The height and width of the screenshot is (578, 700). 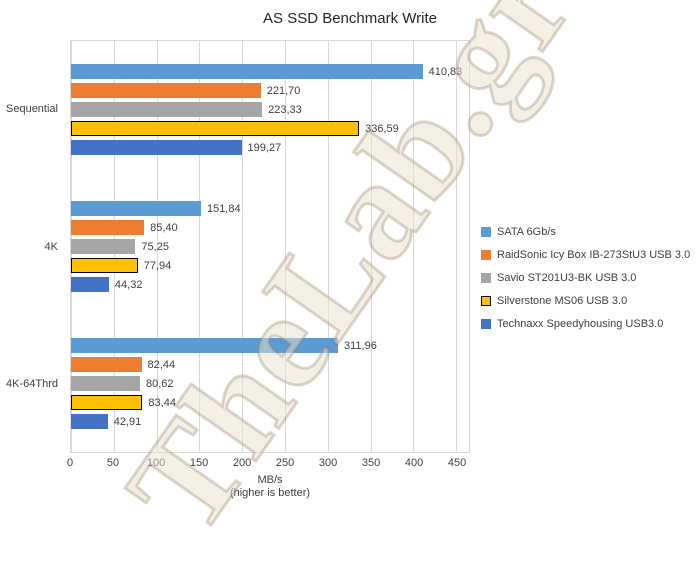 What do you see at coordinates (32, 108) in the screenshot?
I see `category-label: Sequential` at bounding box center [32, 108].